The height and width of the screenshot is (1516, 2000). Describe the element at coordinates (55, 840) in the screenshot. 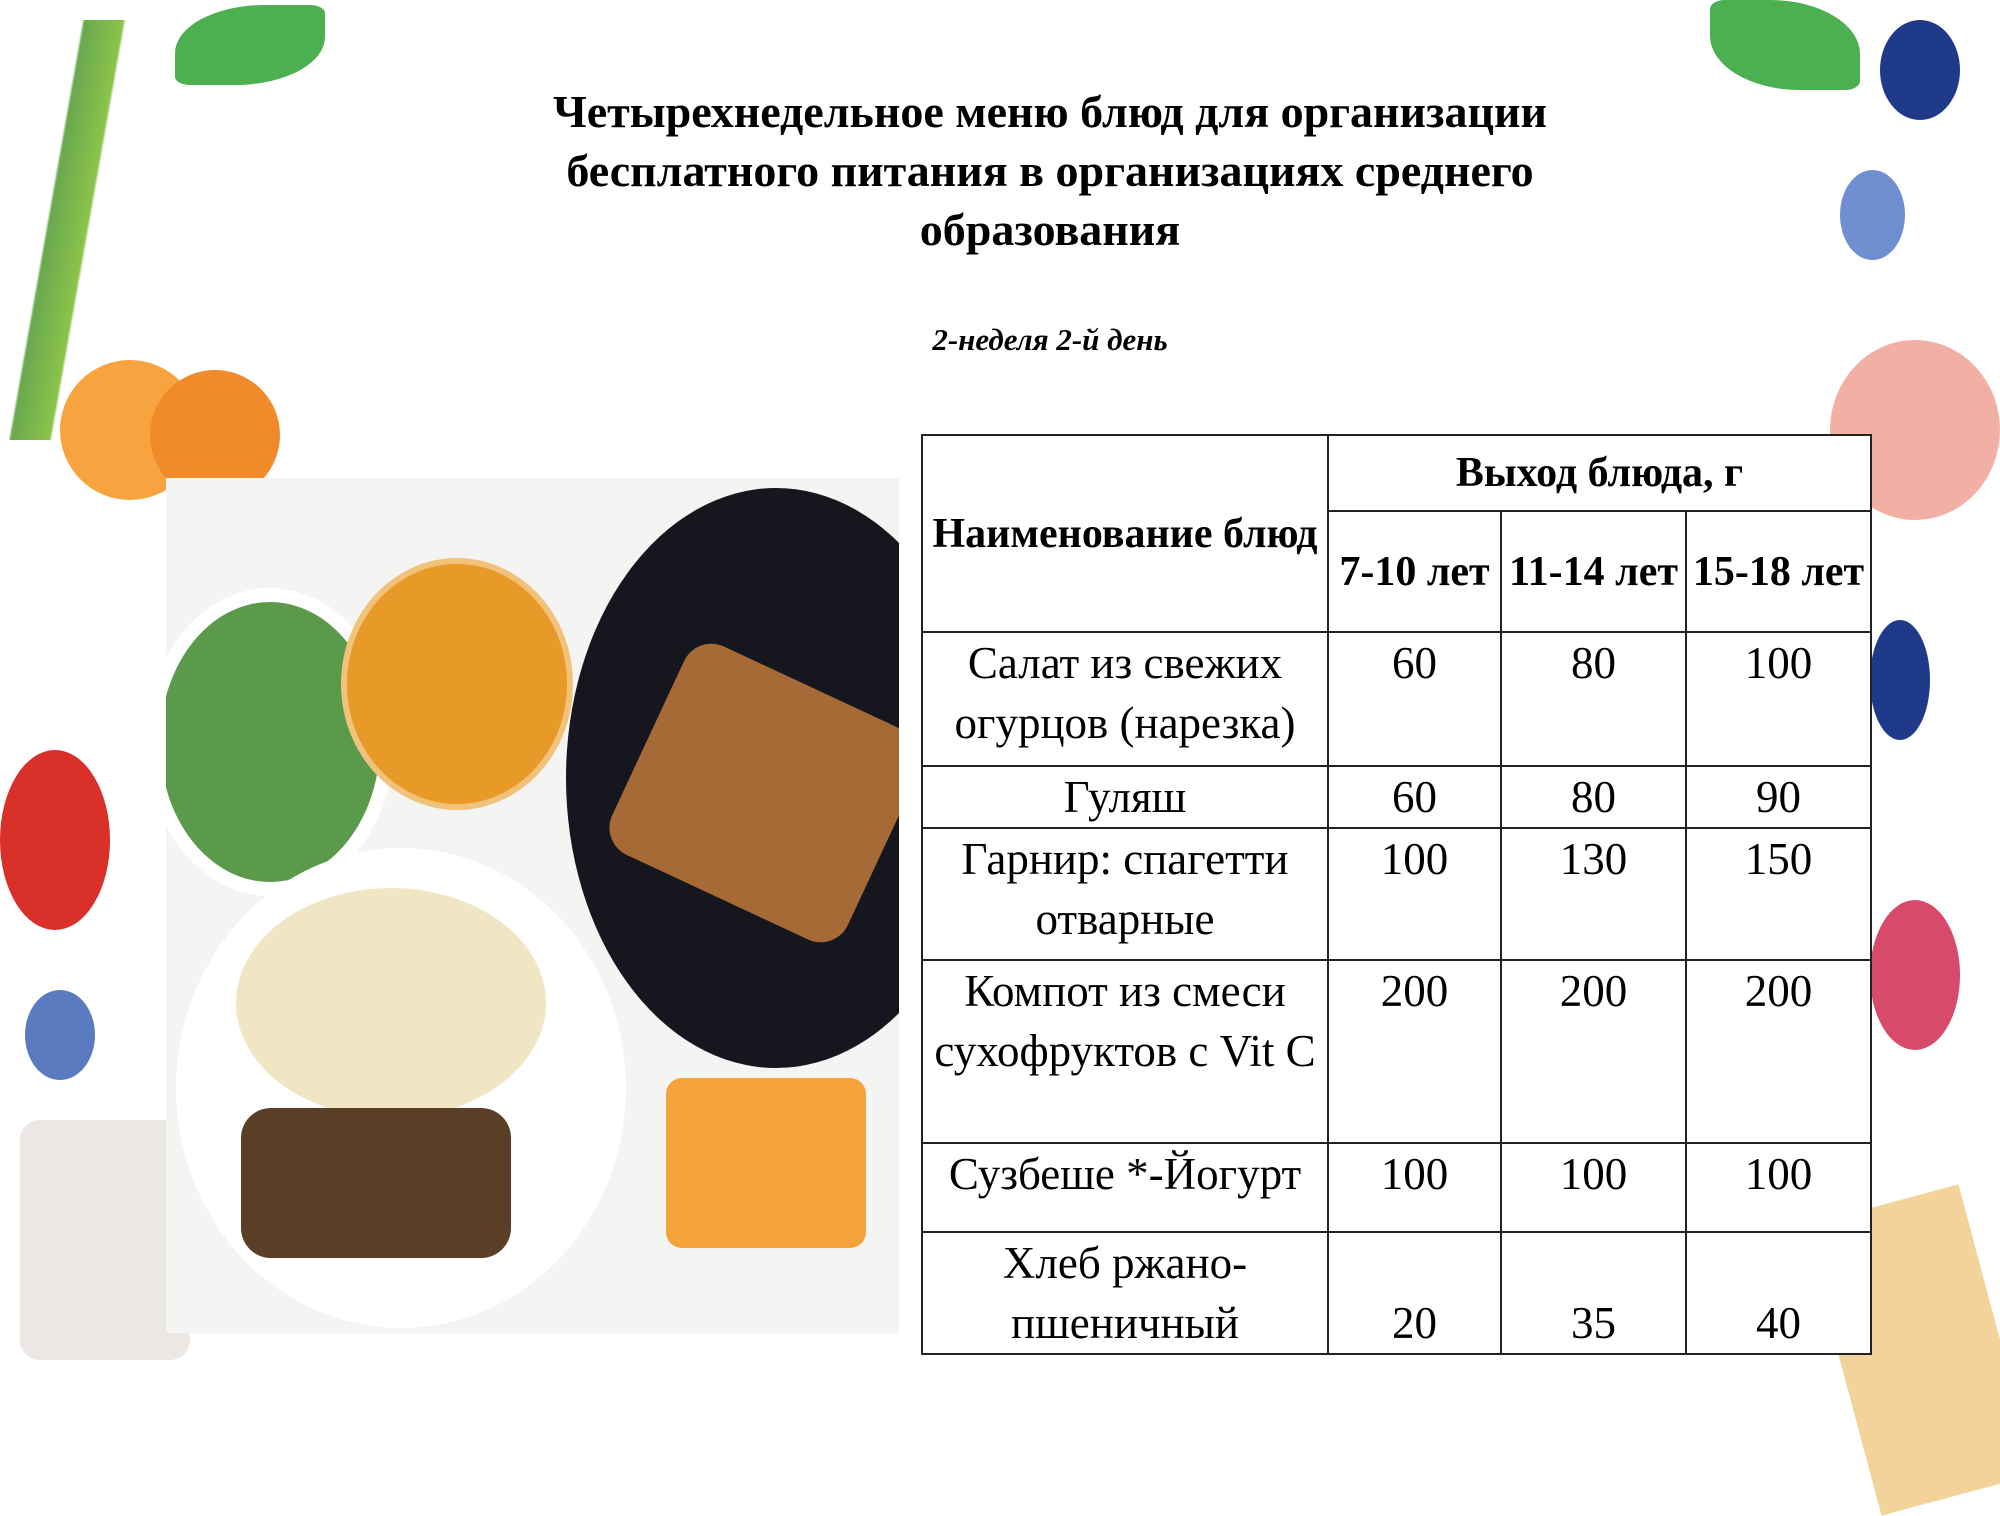

I see `decorative-tomato` at that location.